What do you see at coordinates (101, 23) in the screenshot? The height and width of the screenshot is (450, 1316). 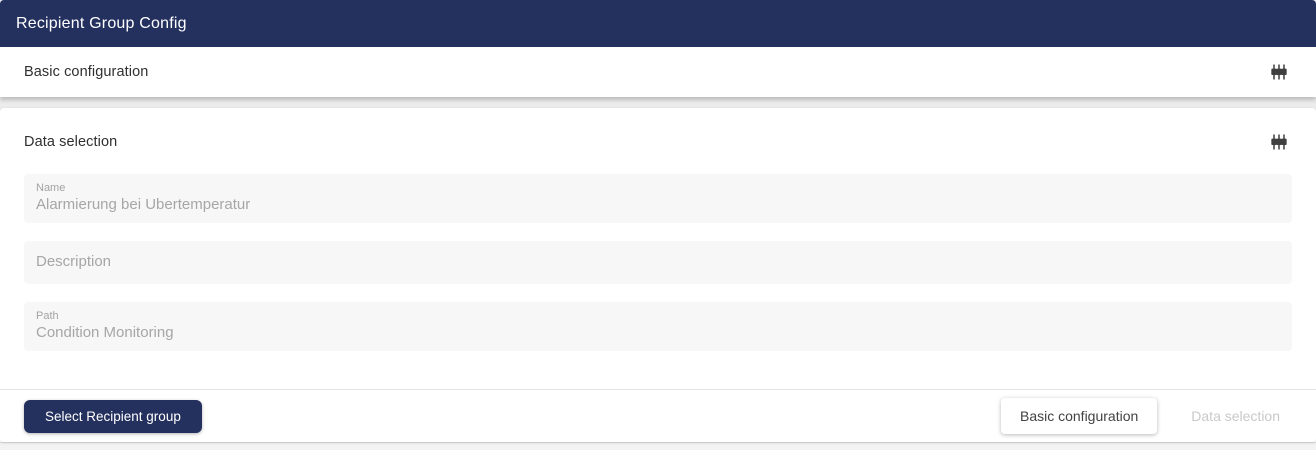 I see `page-title: Recipient Group Config` at bounding box center [101, 23].